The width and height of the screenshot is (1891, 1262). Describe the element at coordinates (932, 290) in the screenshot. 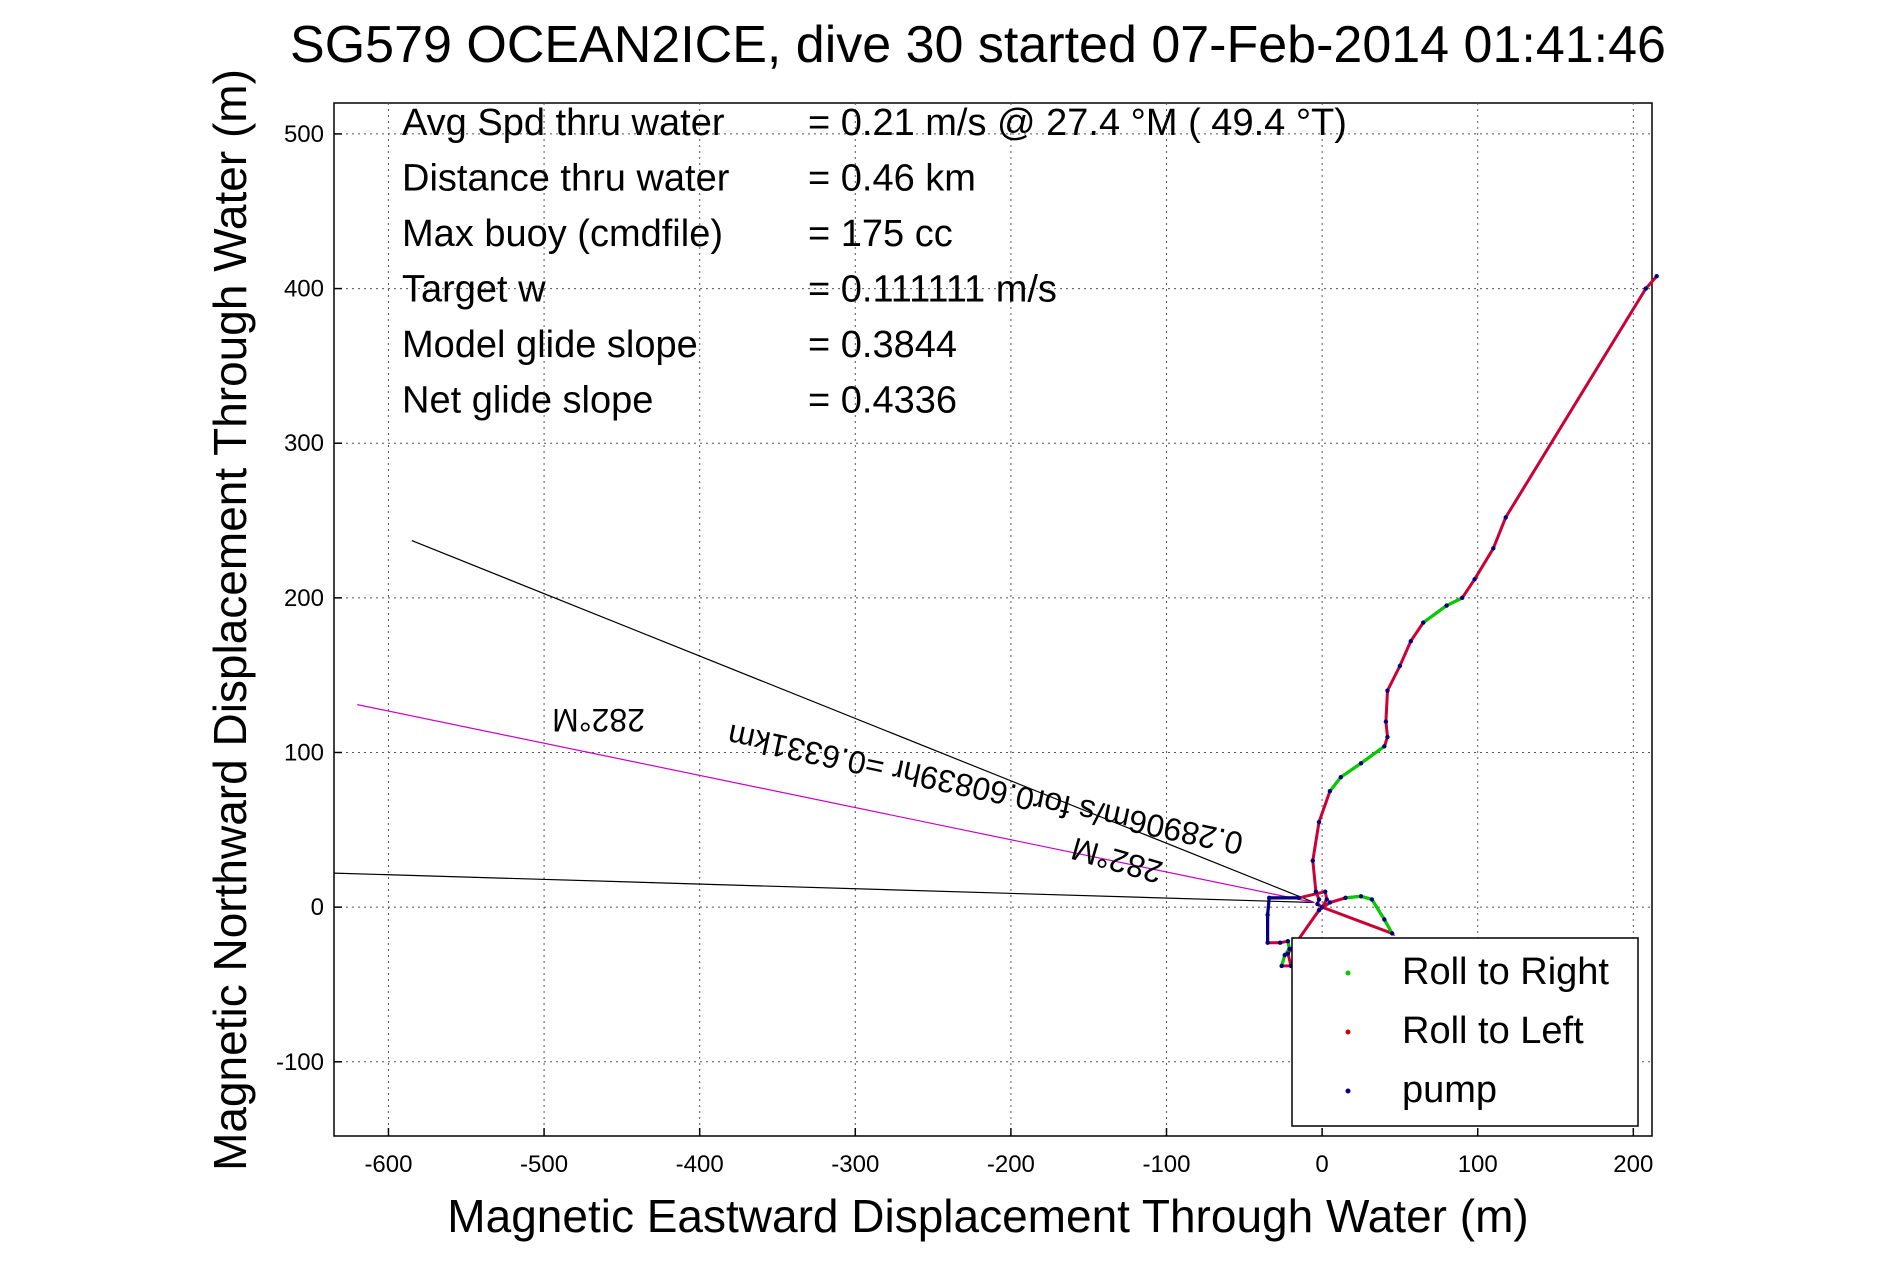

I see `stat-value: = 0.111111 m/s` at that location.